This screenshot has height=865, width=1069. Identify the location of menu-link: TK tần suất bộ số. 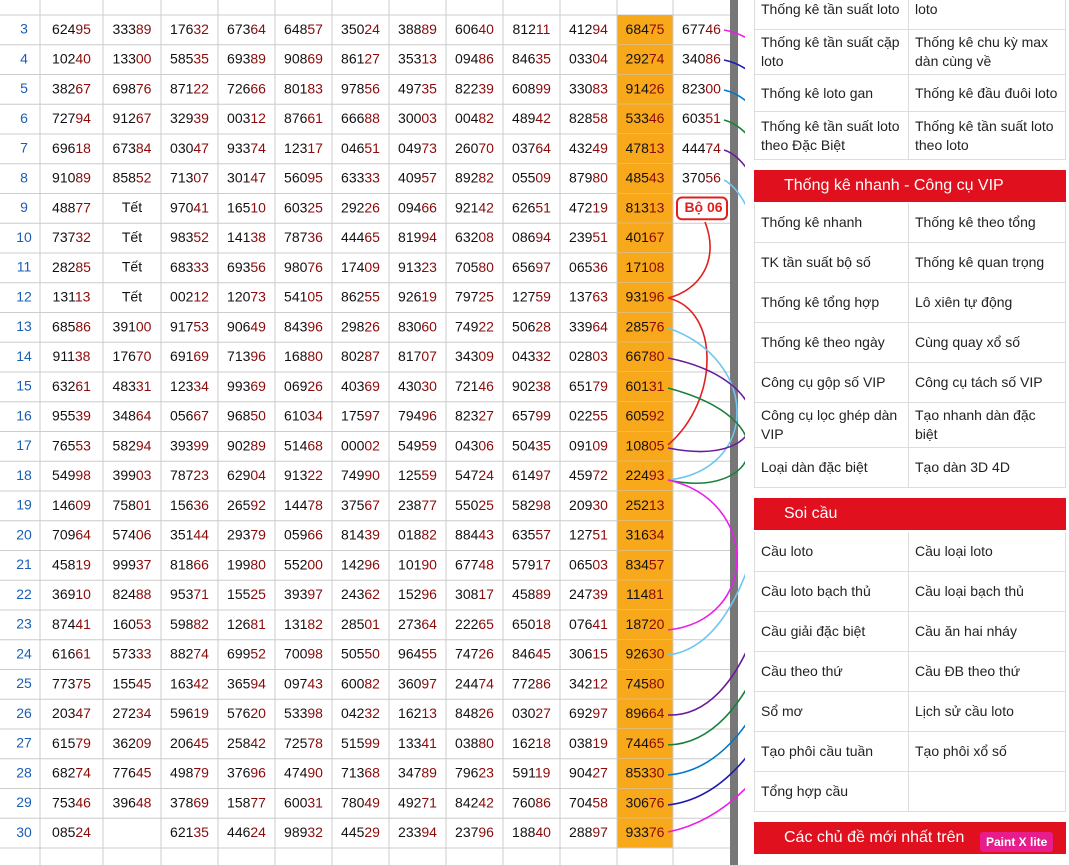
(831, 263).